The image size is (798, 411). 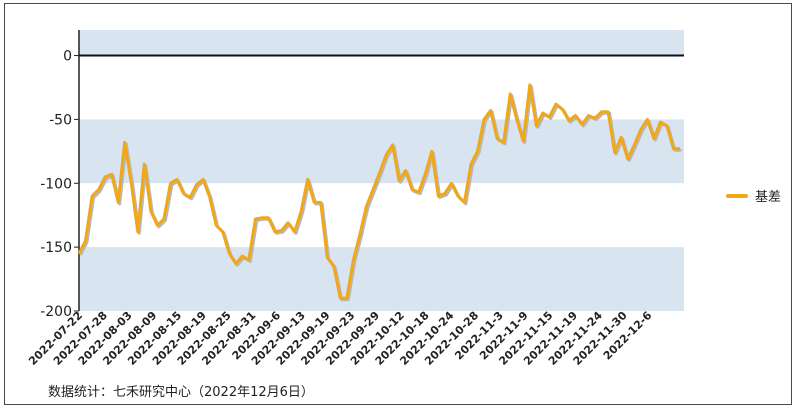 I want to click on footer-source: 数据统计：七禾研究中心（2022年12月6日）, so click(x=181, y=392).